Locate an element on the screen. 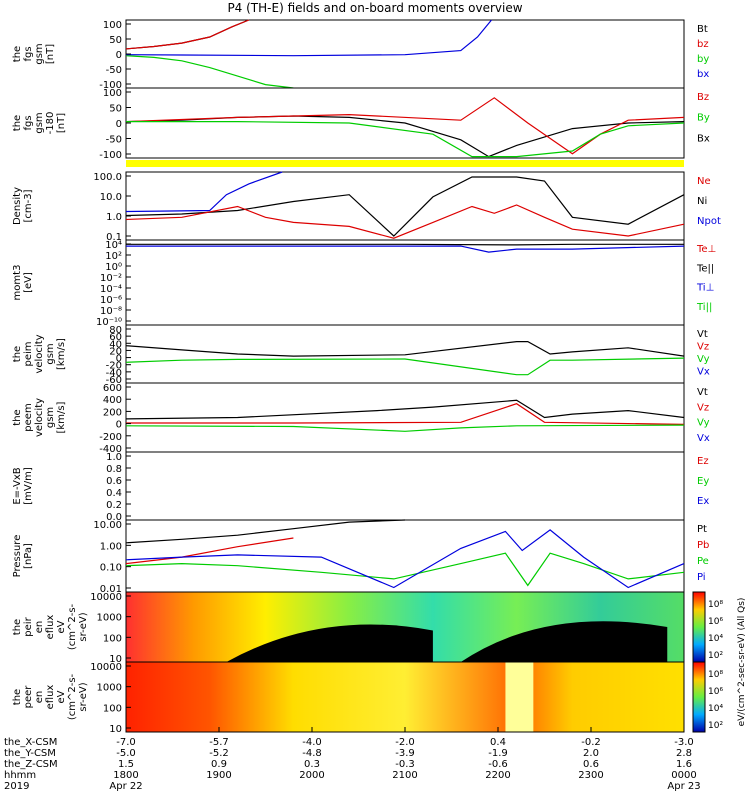 Image resolution: width=750 pixels, height=800 pixels. legend-entry: Vy is located at coordinates (703, 359).